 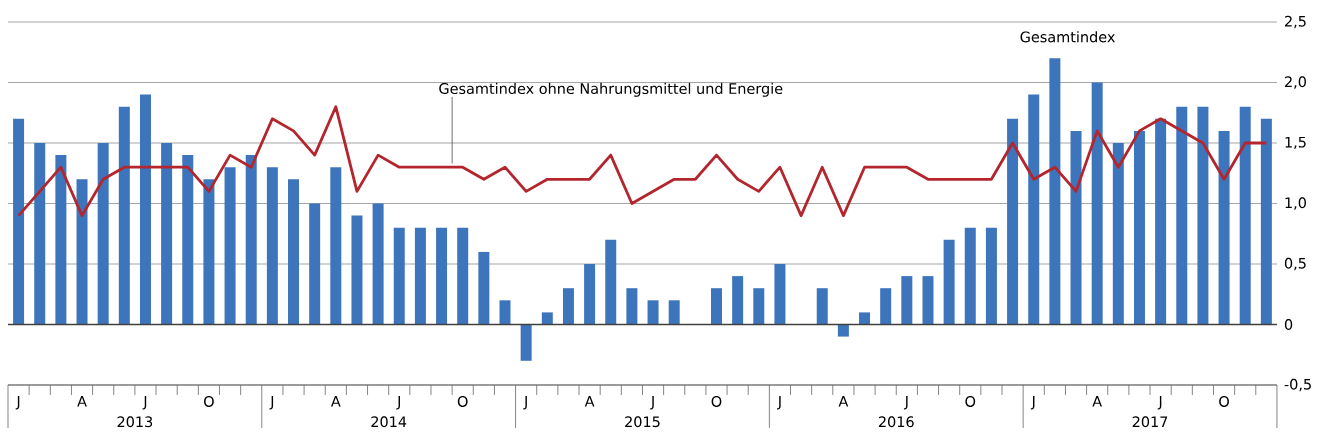 I want to click on series-label: Gesamtindex, so click(x=1067, y=37).